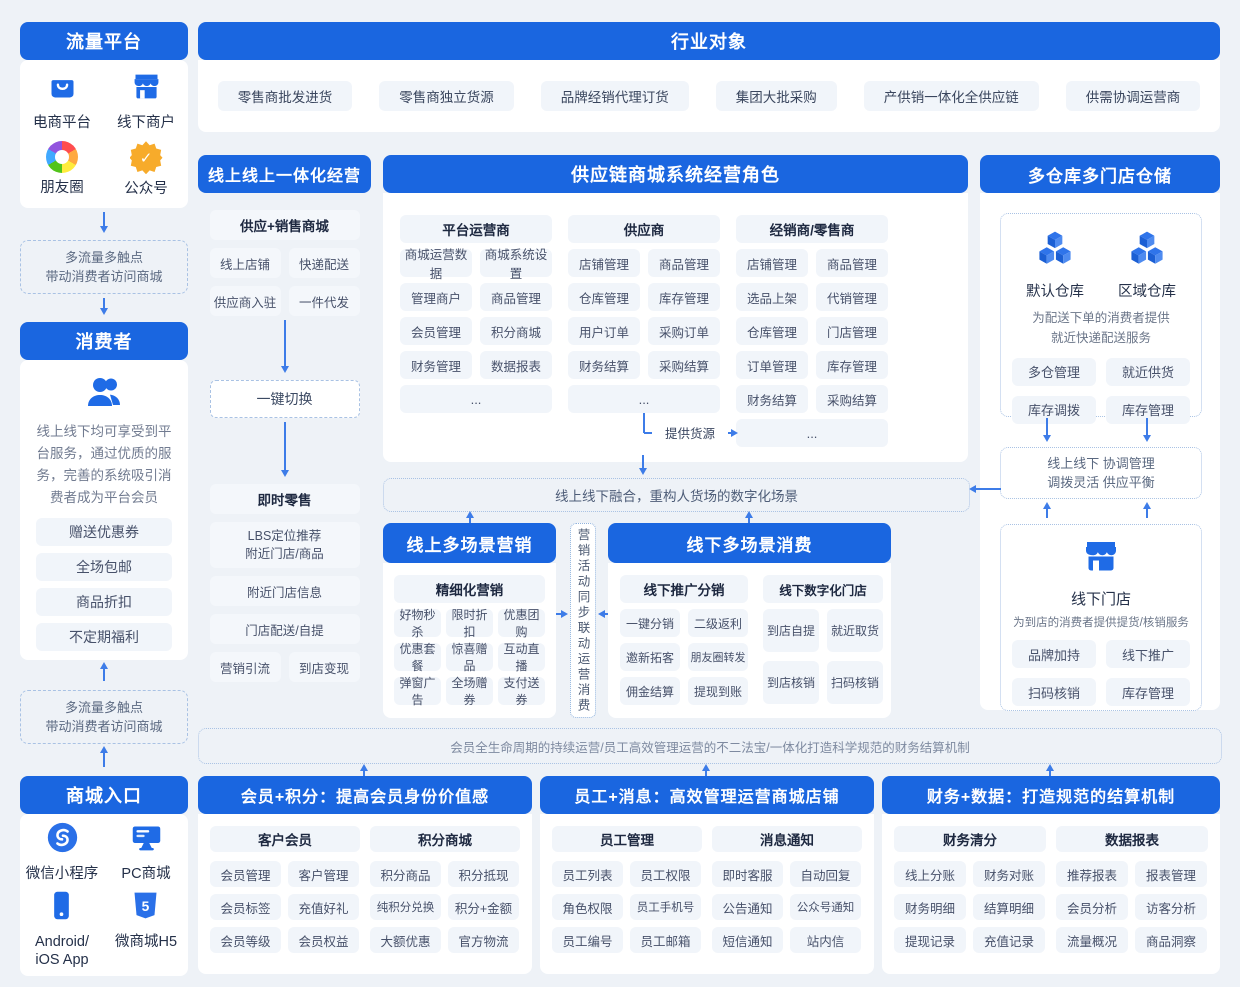 Image resolution: width=1240 pixels, height=987 pixels. What do you see at coordinates (650, 691) in the screenshot?
I see `offline-chip: 佣金结算` at bounding box center [650, 691].